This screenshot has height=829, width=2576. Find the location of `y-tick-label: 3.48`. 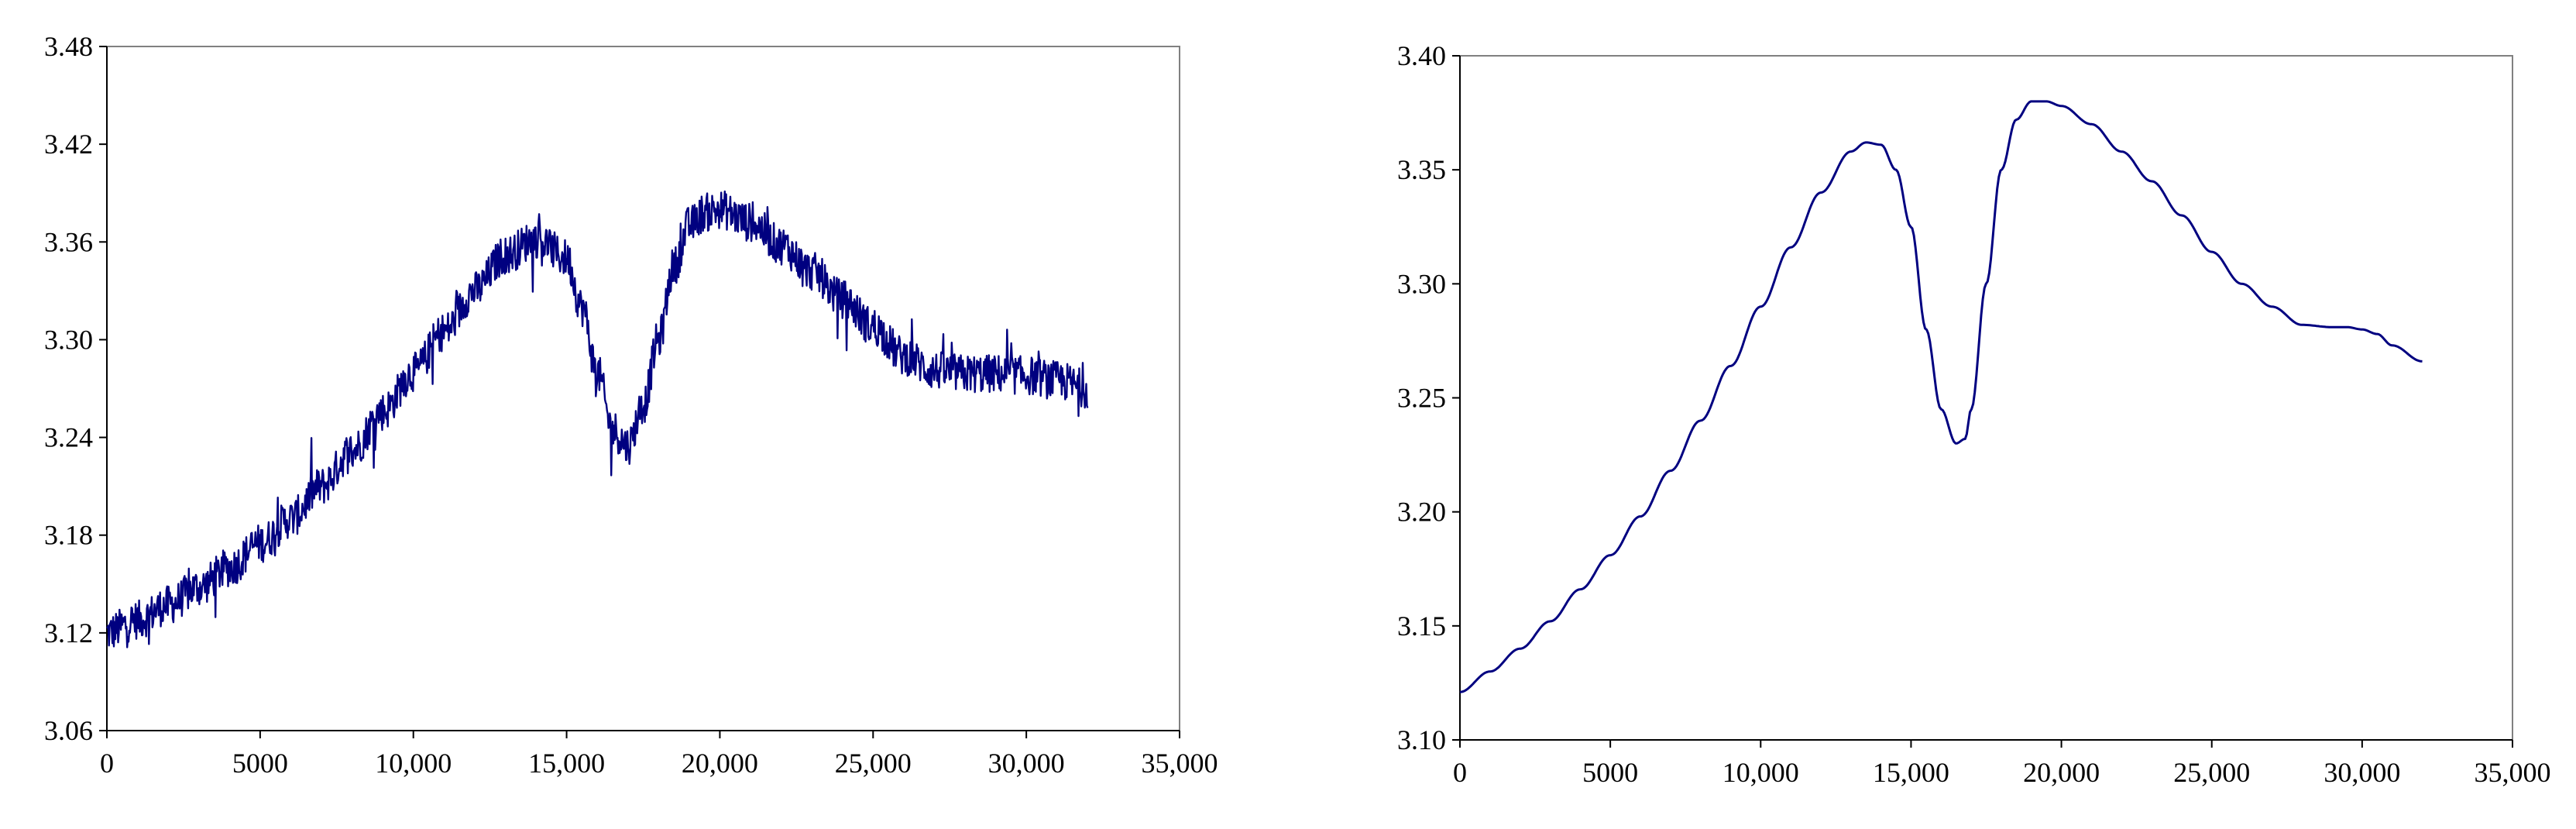

y-tick-label: 3.48 is located at coordinates (68, 46).